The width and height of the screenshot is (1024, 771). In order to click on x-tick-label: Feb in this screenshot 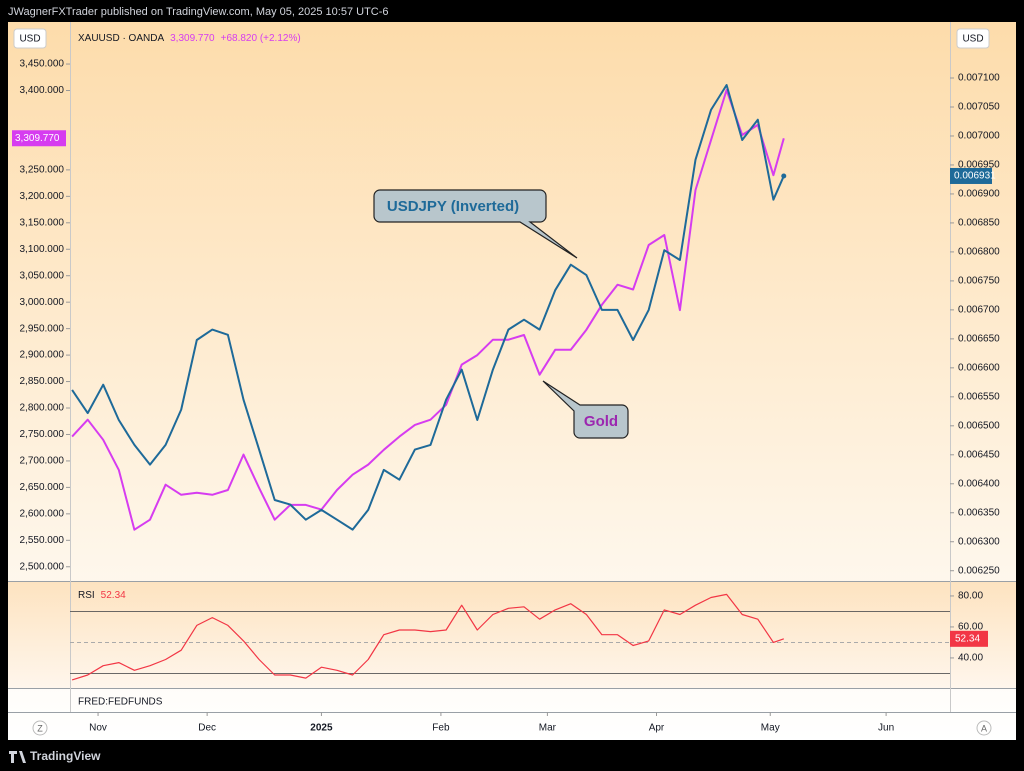, I will do `click(441, 728)`.